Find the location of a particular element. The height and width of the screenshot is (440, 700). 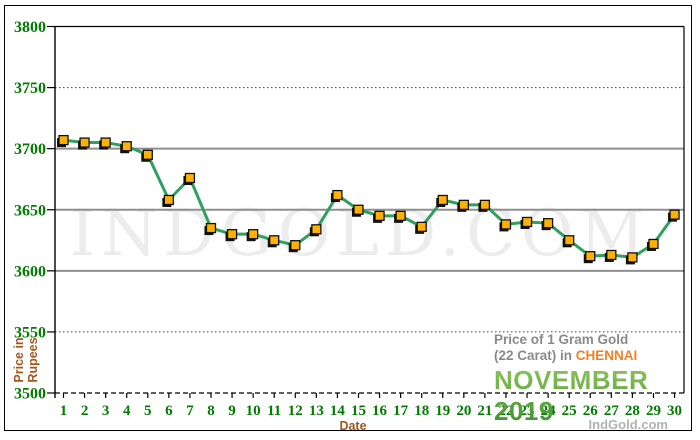

x-tick-label: 16 is located at coordinates (380, 411).